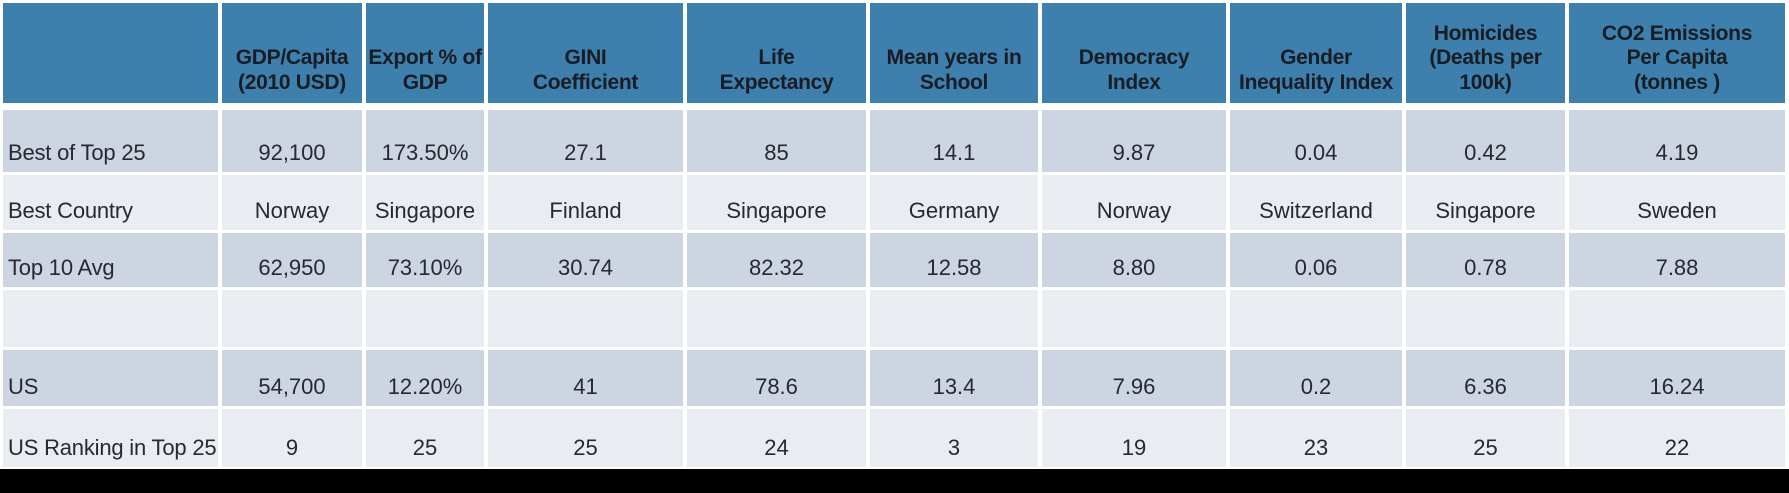  What do you see at coordinates (292, 55) in the screenshot?
I see `column-header-gdp-capita: GDP/Capita (2010 USD)` at bounding box center [292, 55].